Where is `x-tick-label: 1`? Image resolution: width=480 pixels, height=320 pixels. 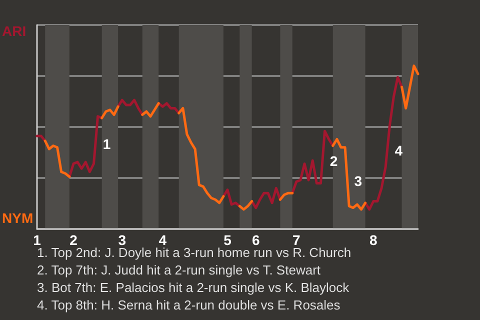
x-tick-label: 1 is located at coordinates (37, 240).